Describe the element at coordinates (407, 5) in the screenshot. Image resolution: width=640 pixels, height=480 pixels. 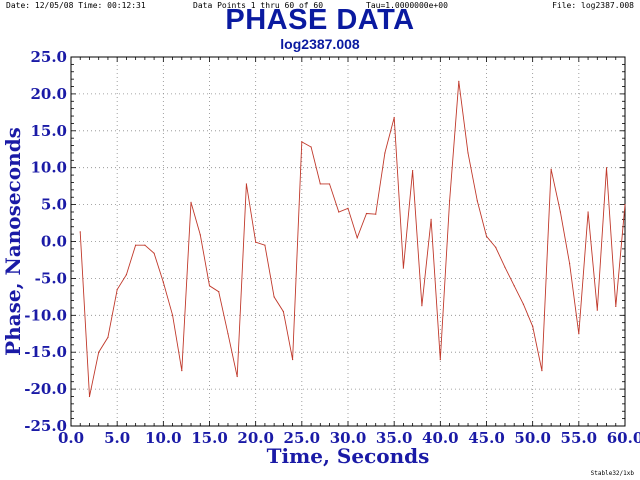
I see `header-tau: Tau=1.0000000e+00` at that location.